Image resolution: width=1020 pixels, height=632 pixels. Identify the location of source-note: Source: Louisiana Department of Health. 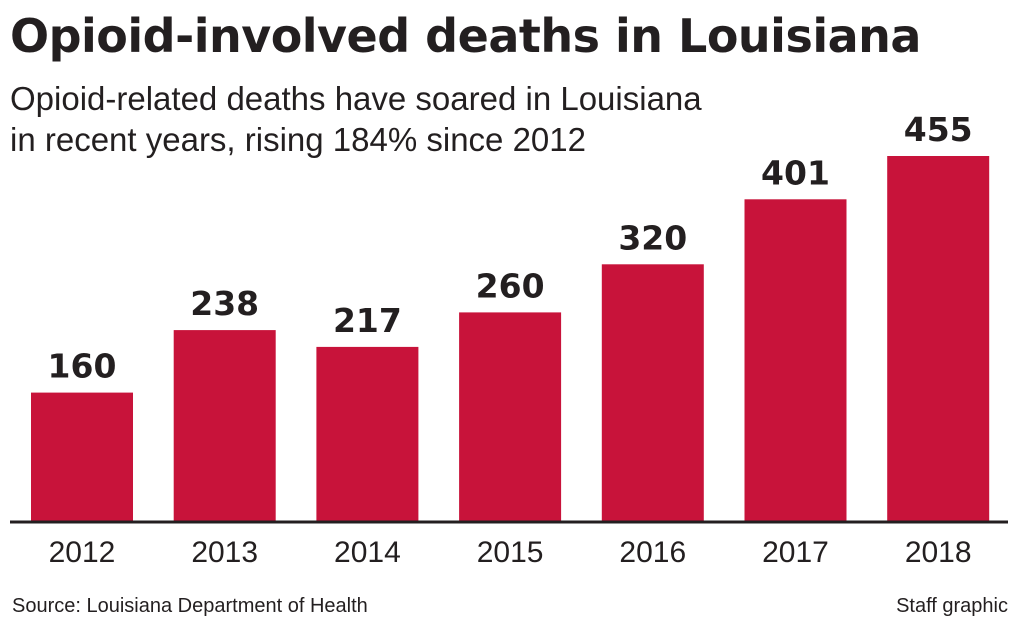
(190, 606).